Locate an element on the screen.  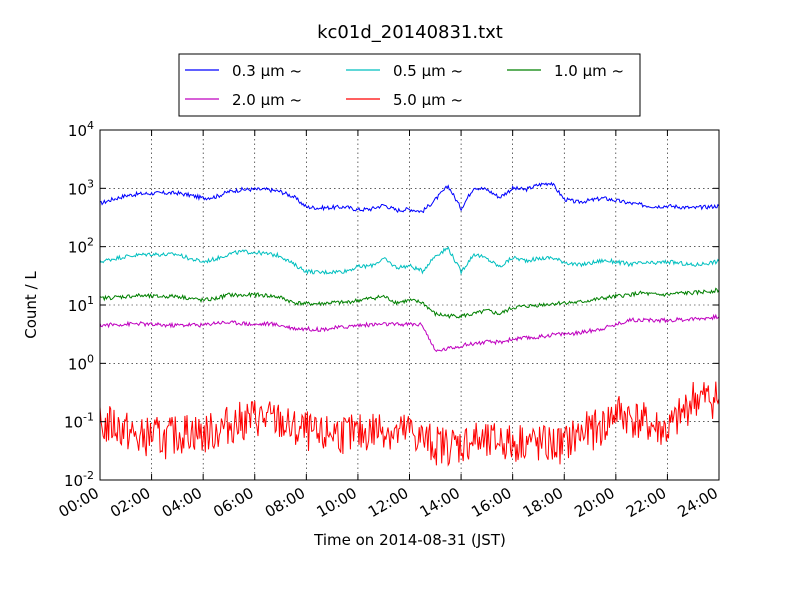
legend-box is located at coordinates (409, 85).